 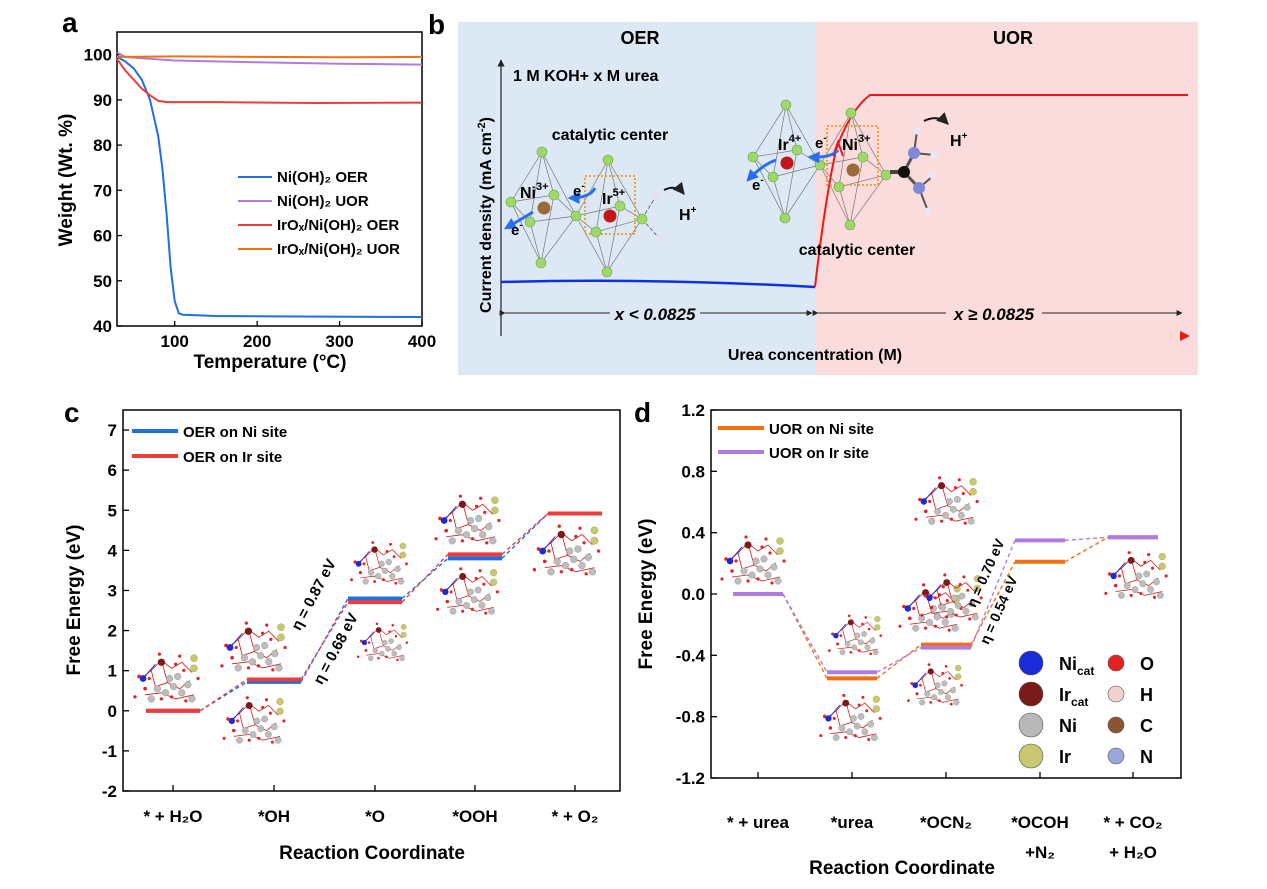 I want to click on atom-label: Ir, so click(x=1065, y=757).